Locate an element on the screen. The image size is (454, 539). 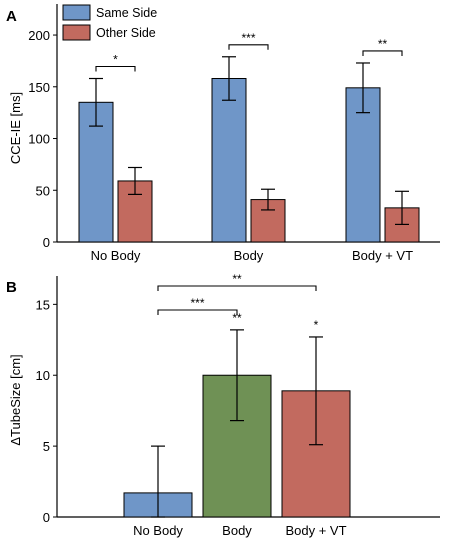
panel-a-y-tick-label: 150 is located at coordinates (39, 87).